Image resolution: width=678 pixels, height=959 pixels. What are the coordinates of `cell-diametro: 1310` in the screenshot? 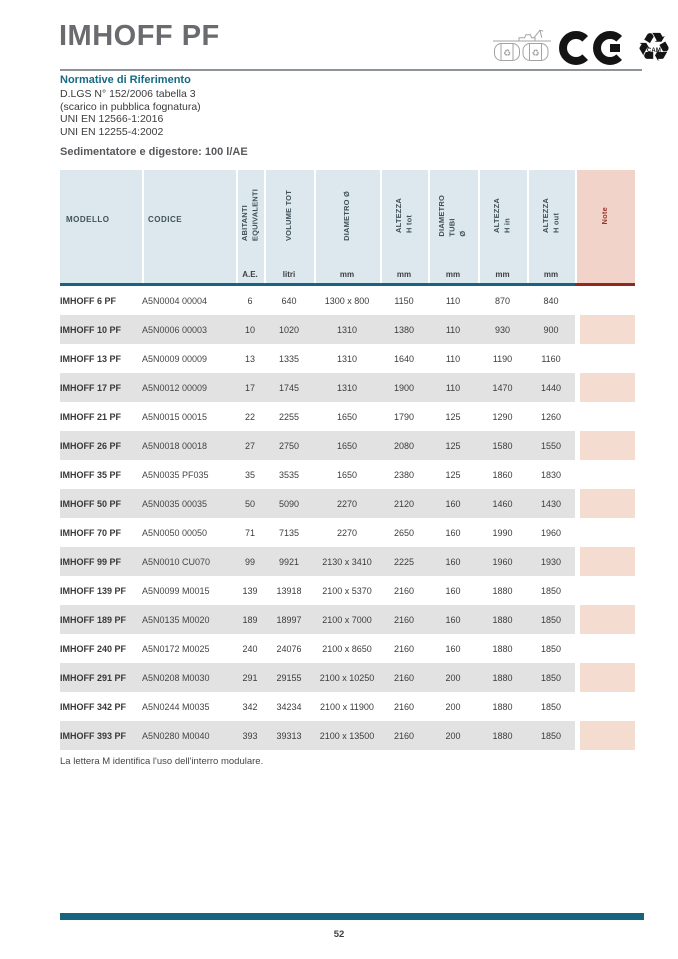 It's located at (347, 387).